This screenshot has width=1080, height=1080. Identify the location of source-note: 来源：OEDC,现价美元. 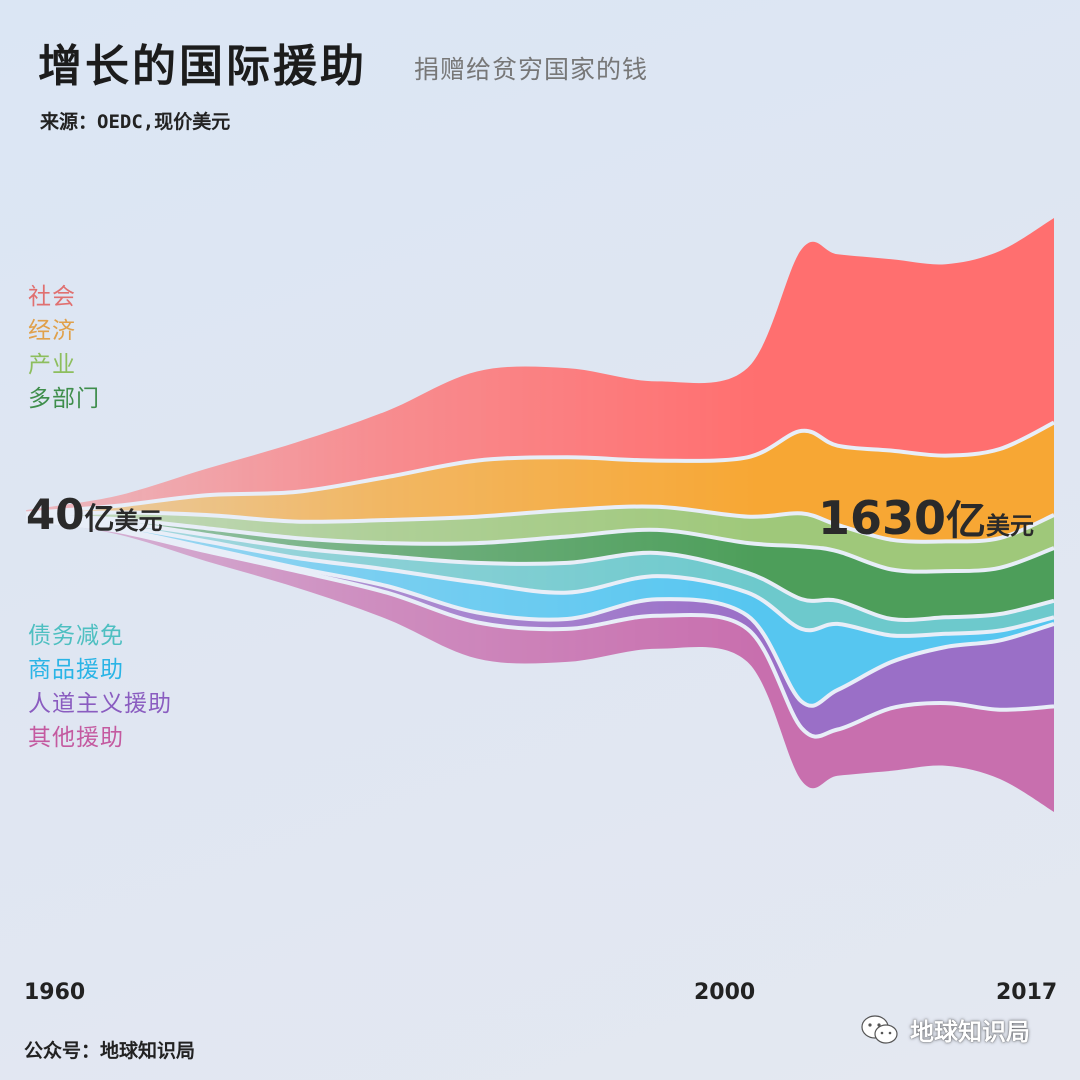
(135, 122).